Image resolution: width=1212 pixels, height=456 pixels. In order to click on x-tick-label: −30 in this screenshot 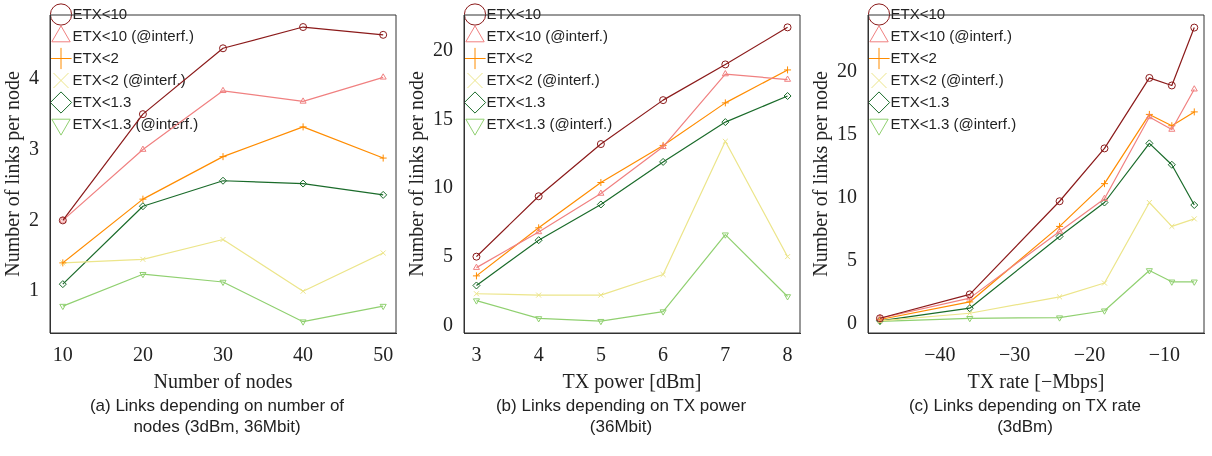, I will do `click(1015, 354)`.